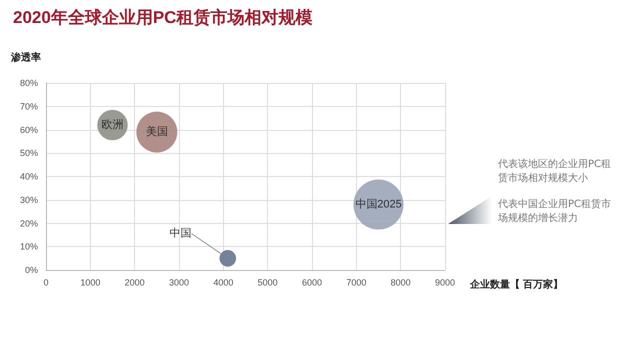 Image resolution: width=624 pixels, height=351 pixels. What do you see at coordinates (29, 153) in the screenshot?
I see `y-tick-label: 50%` at bounding box center [29, 153].